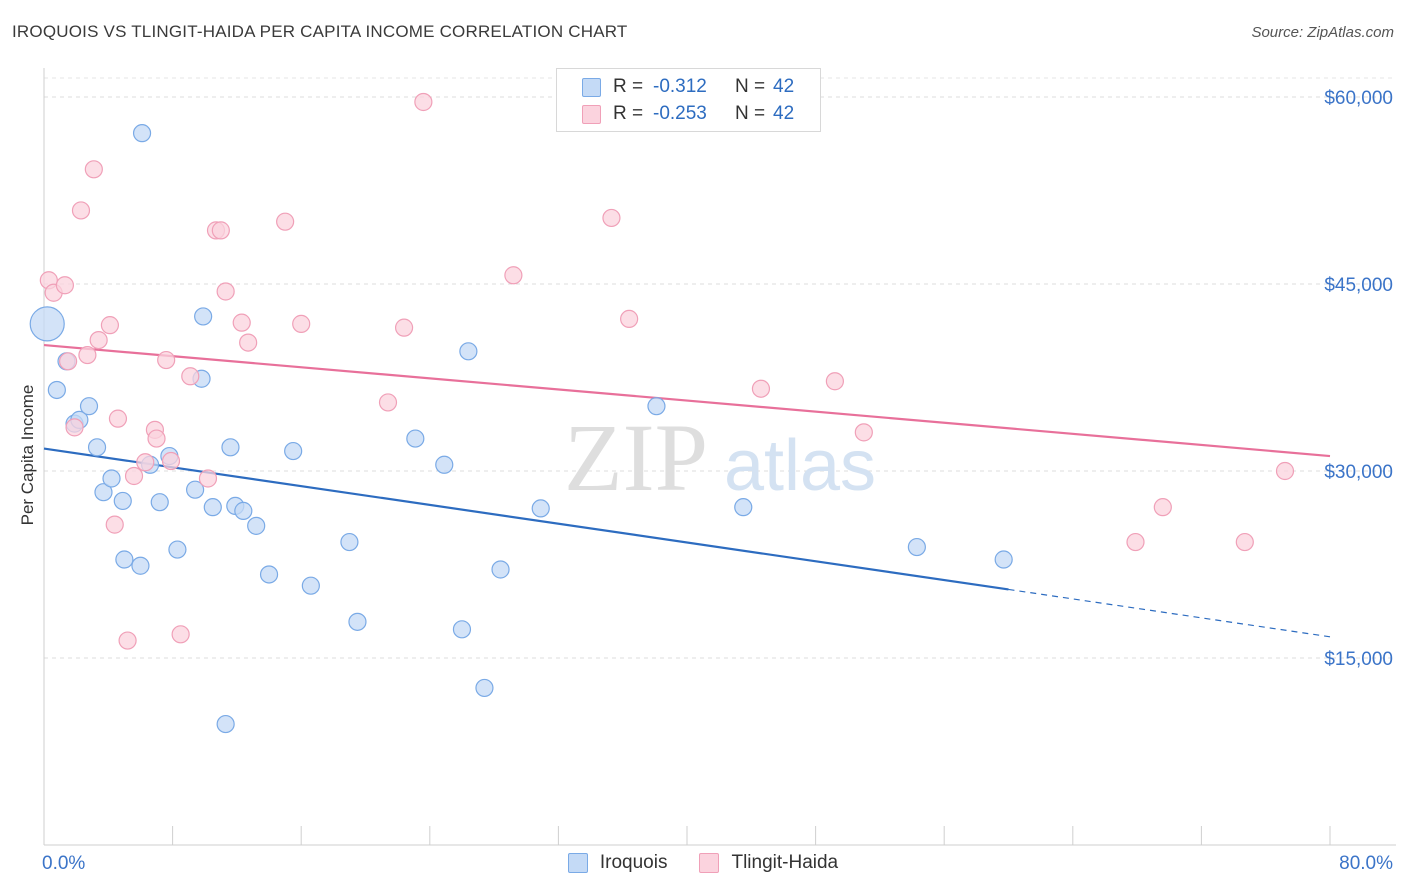 This screenshot has height=892, width=1406. Describe the element at coordinates (687, 400) in the screenshot. I see `trend-line-tlingit-haida` at that location.